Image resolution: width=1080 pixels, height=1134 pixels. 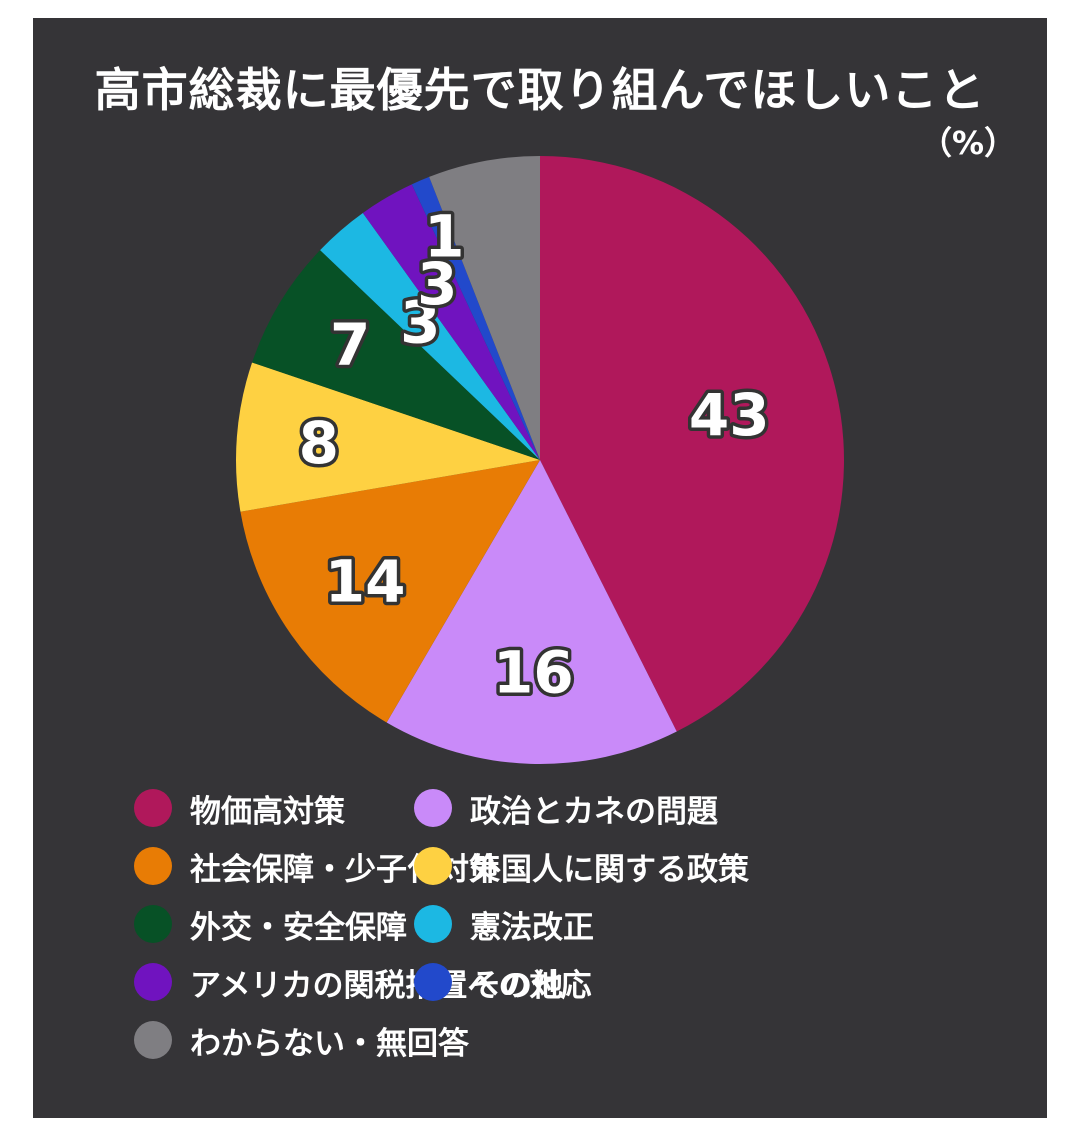 I want to click on legend-label: その他, so click(x=516, y=985).